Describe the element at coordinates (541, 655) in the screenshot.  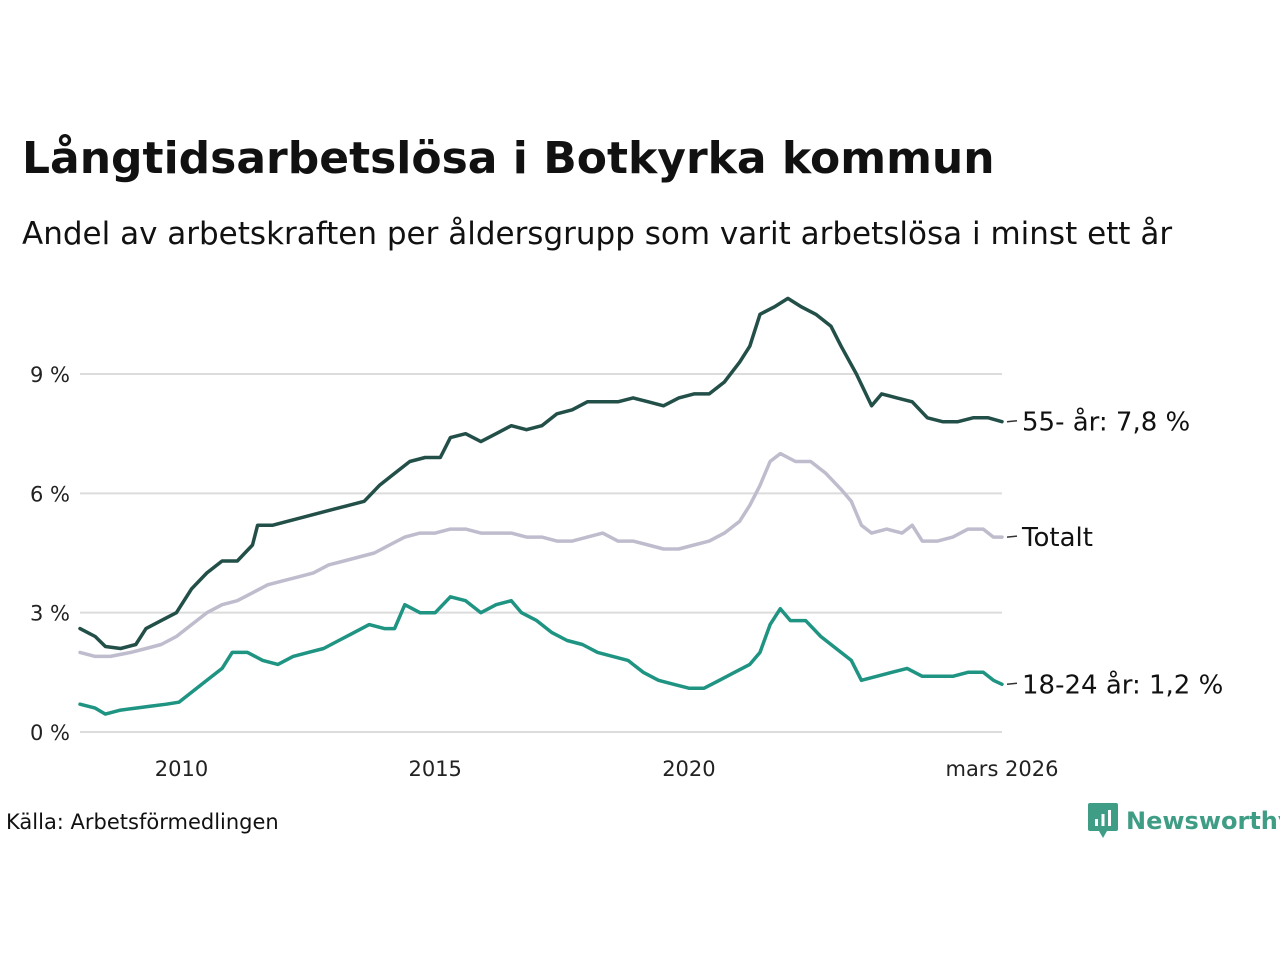
I see `series-line` at that location.